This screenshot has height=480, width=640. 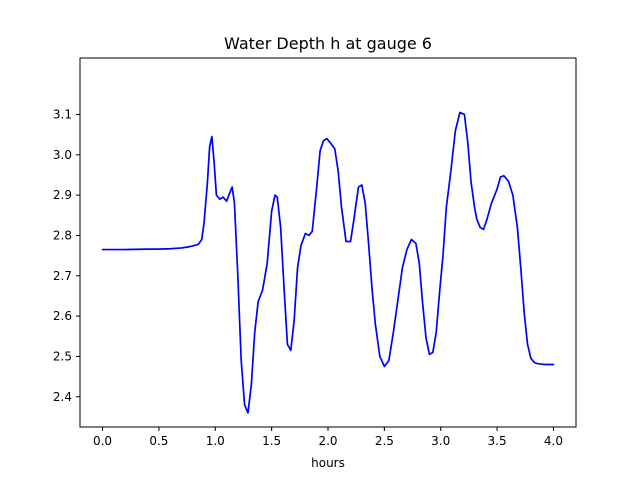 What do you see at coordinates (327, 441) in the screenshot?
I see `x-tick-label: 2.0` at bounding box center [327, 441].